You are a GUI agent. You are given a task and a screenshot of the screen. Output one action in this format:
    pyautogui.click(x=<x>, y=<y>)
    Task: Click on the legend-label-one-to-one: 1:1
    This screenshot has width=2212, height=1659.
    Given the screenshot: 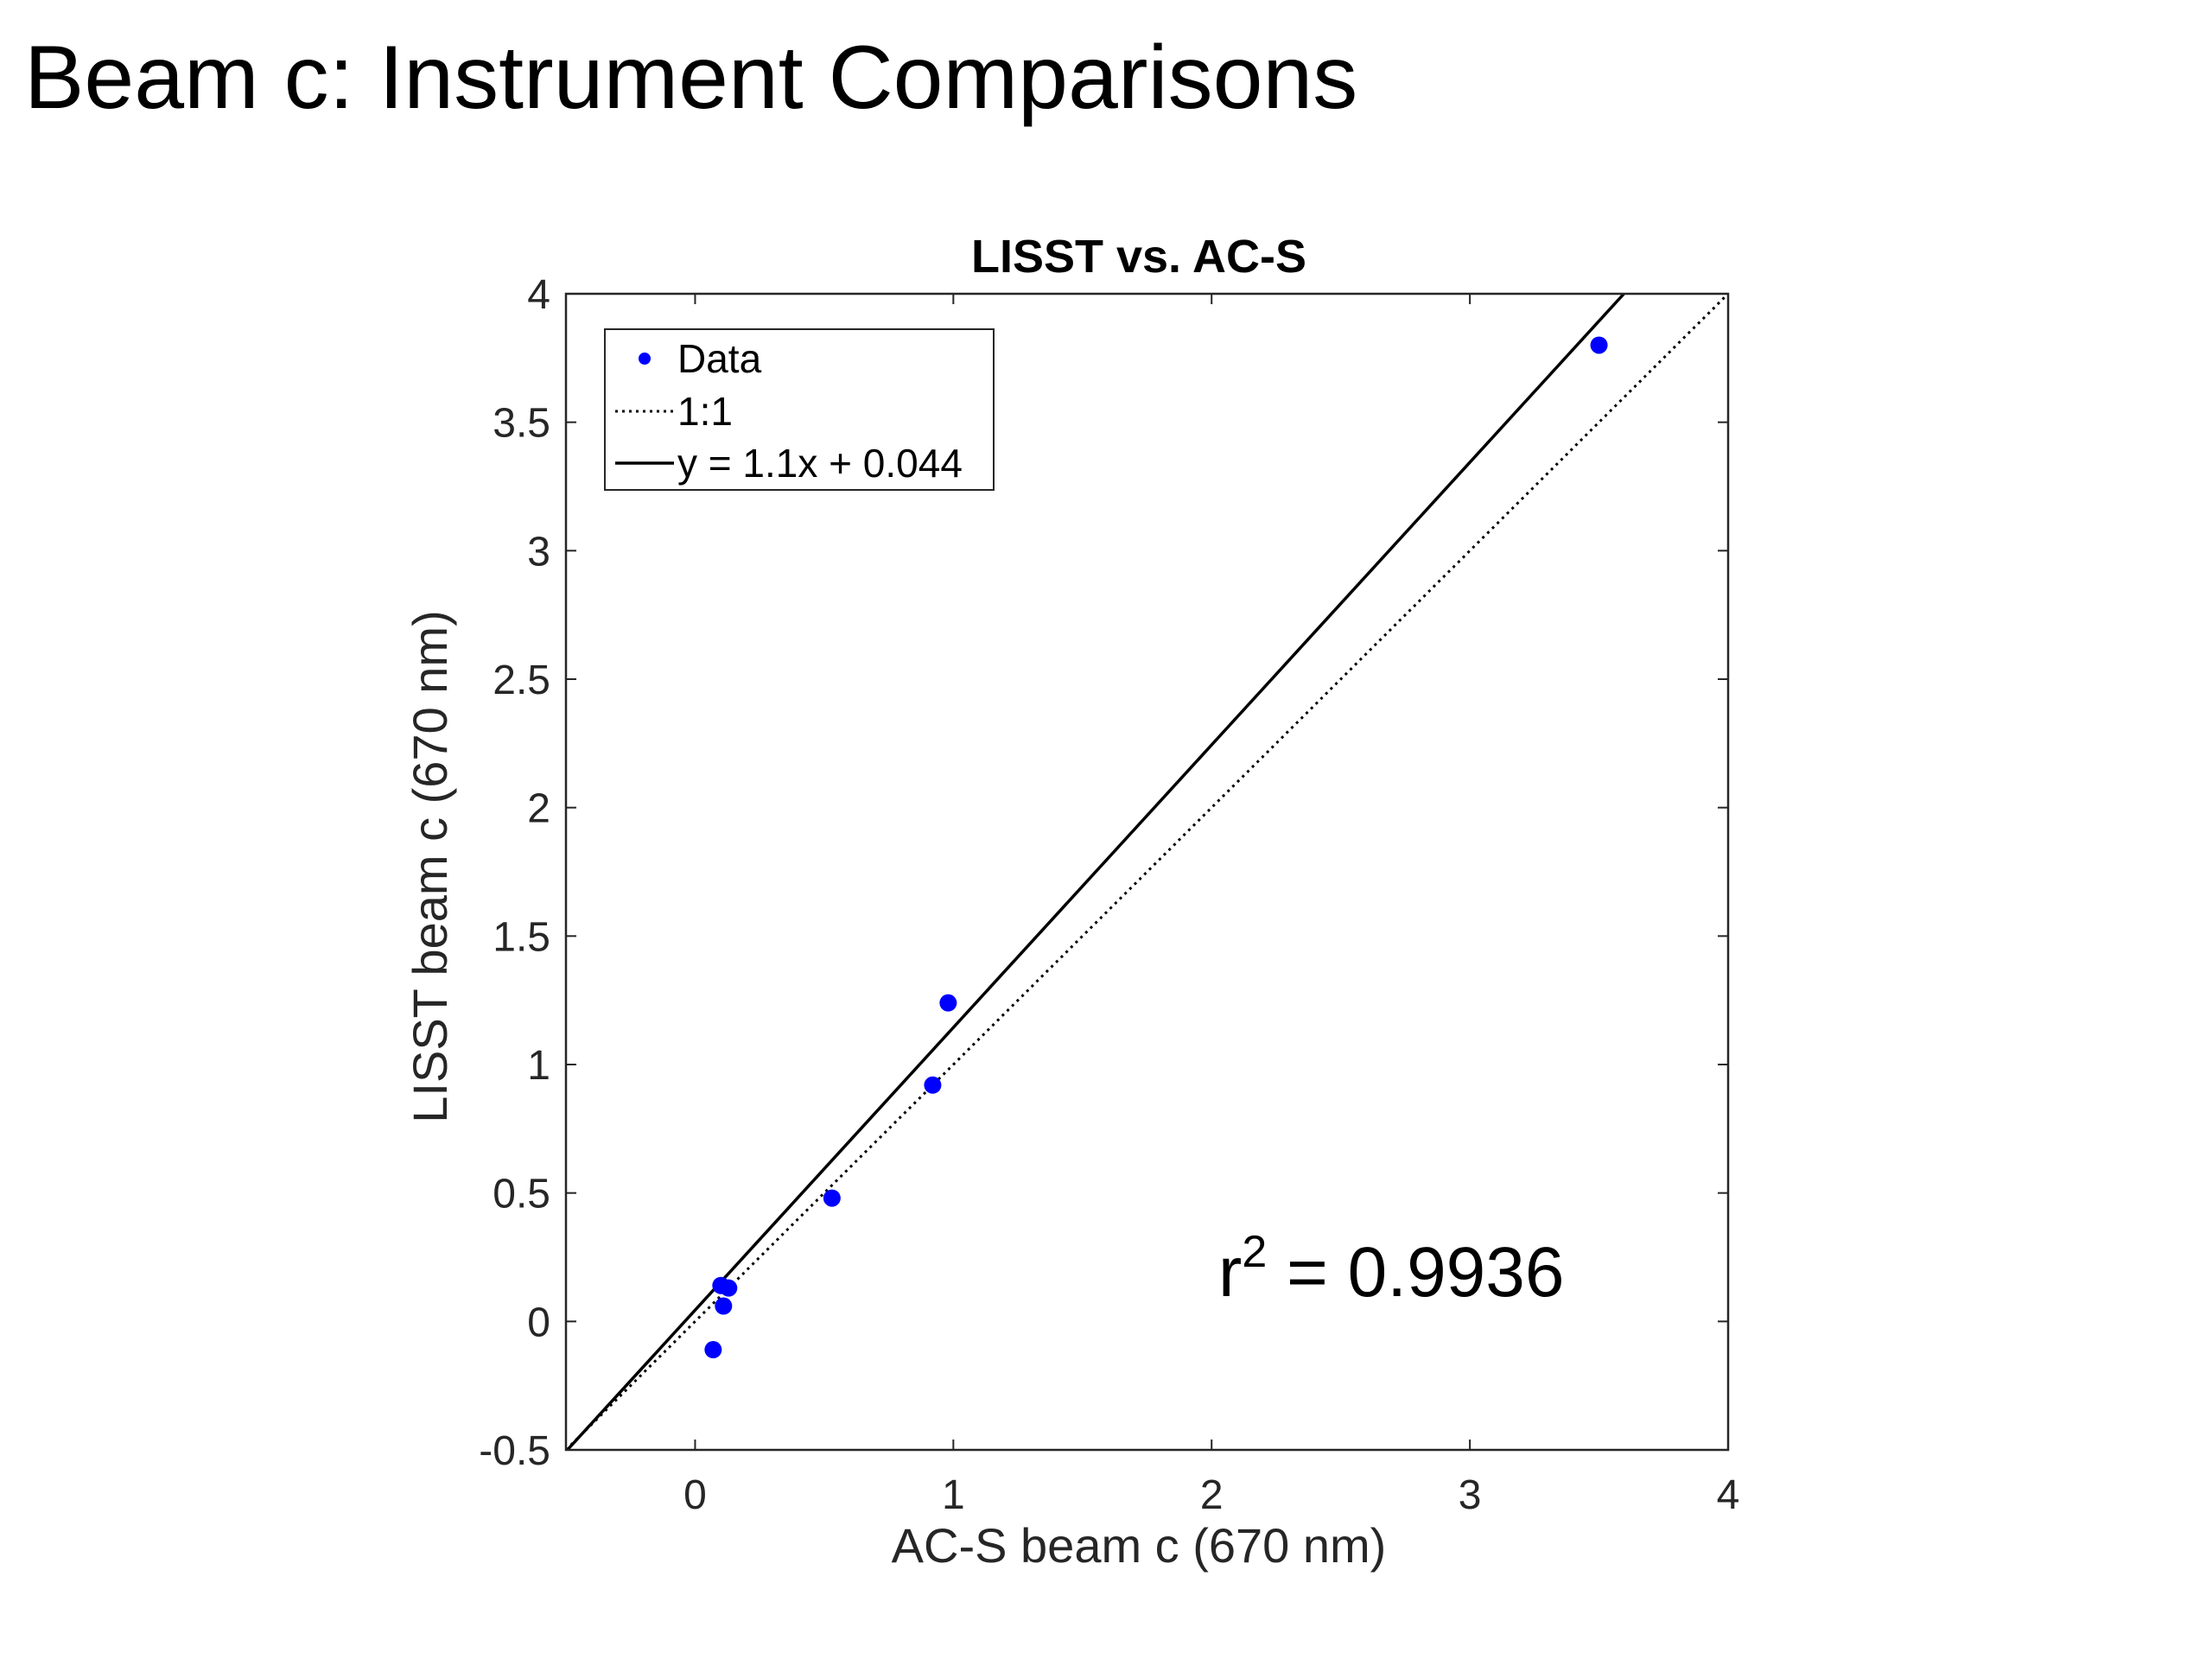 What is the action you would take?
    pyautogui.click(x=705, y=411)
    